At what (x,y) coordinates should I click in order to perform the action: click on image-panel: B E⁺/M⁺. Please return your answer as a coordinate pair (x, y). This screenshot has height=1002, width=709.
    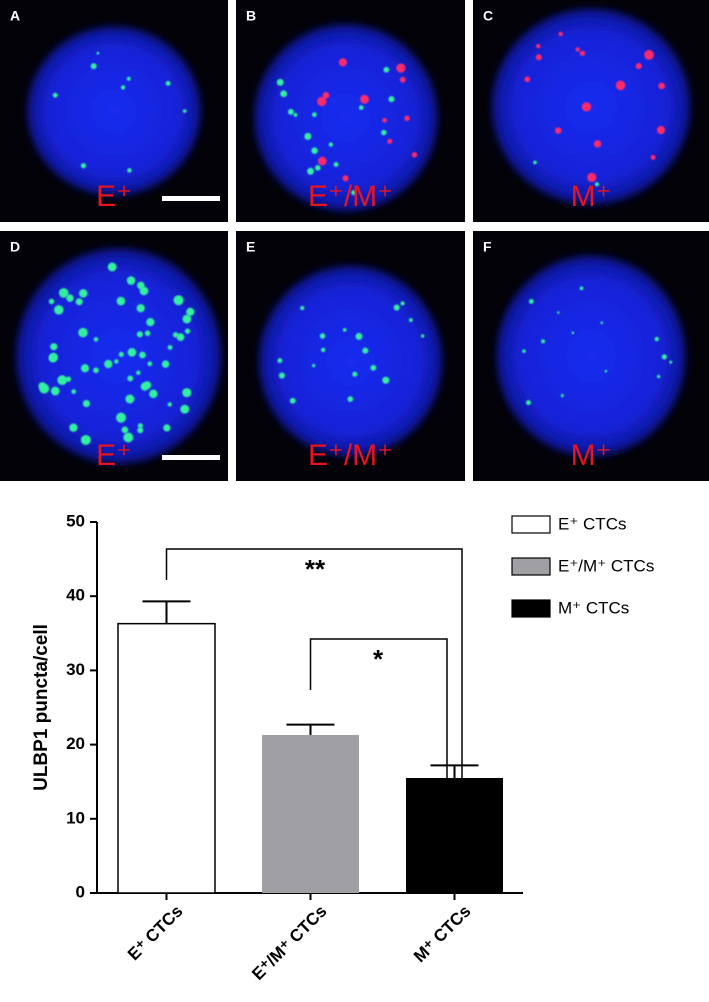
    Looking at the image, I should click on (350, 111).